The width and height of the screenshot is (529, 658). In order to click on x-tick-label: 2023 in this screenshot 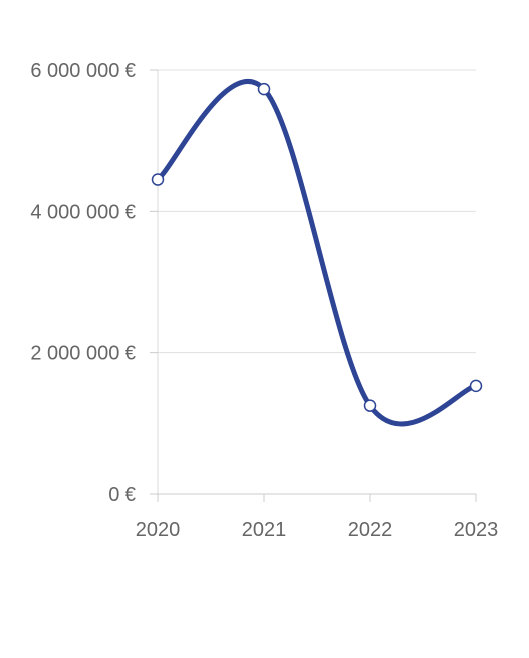, I will do `click(476, 530)`.